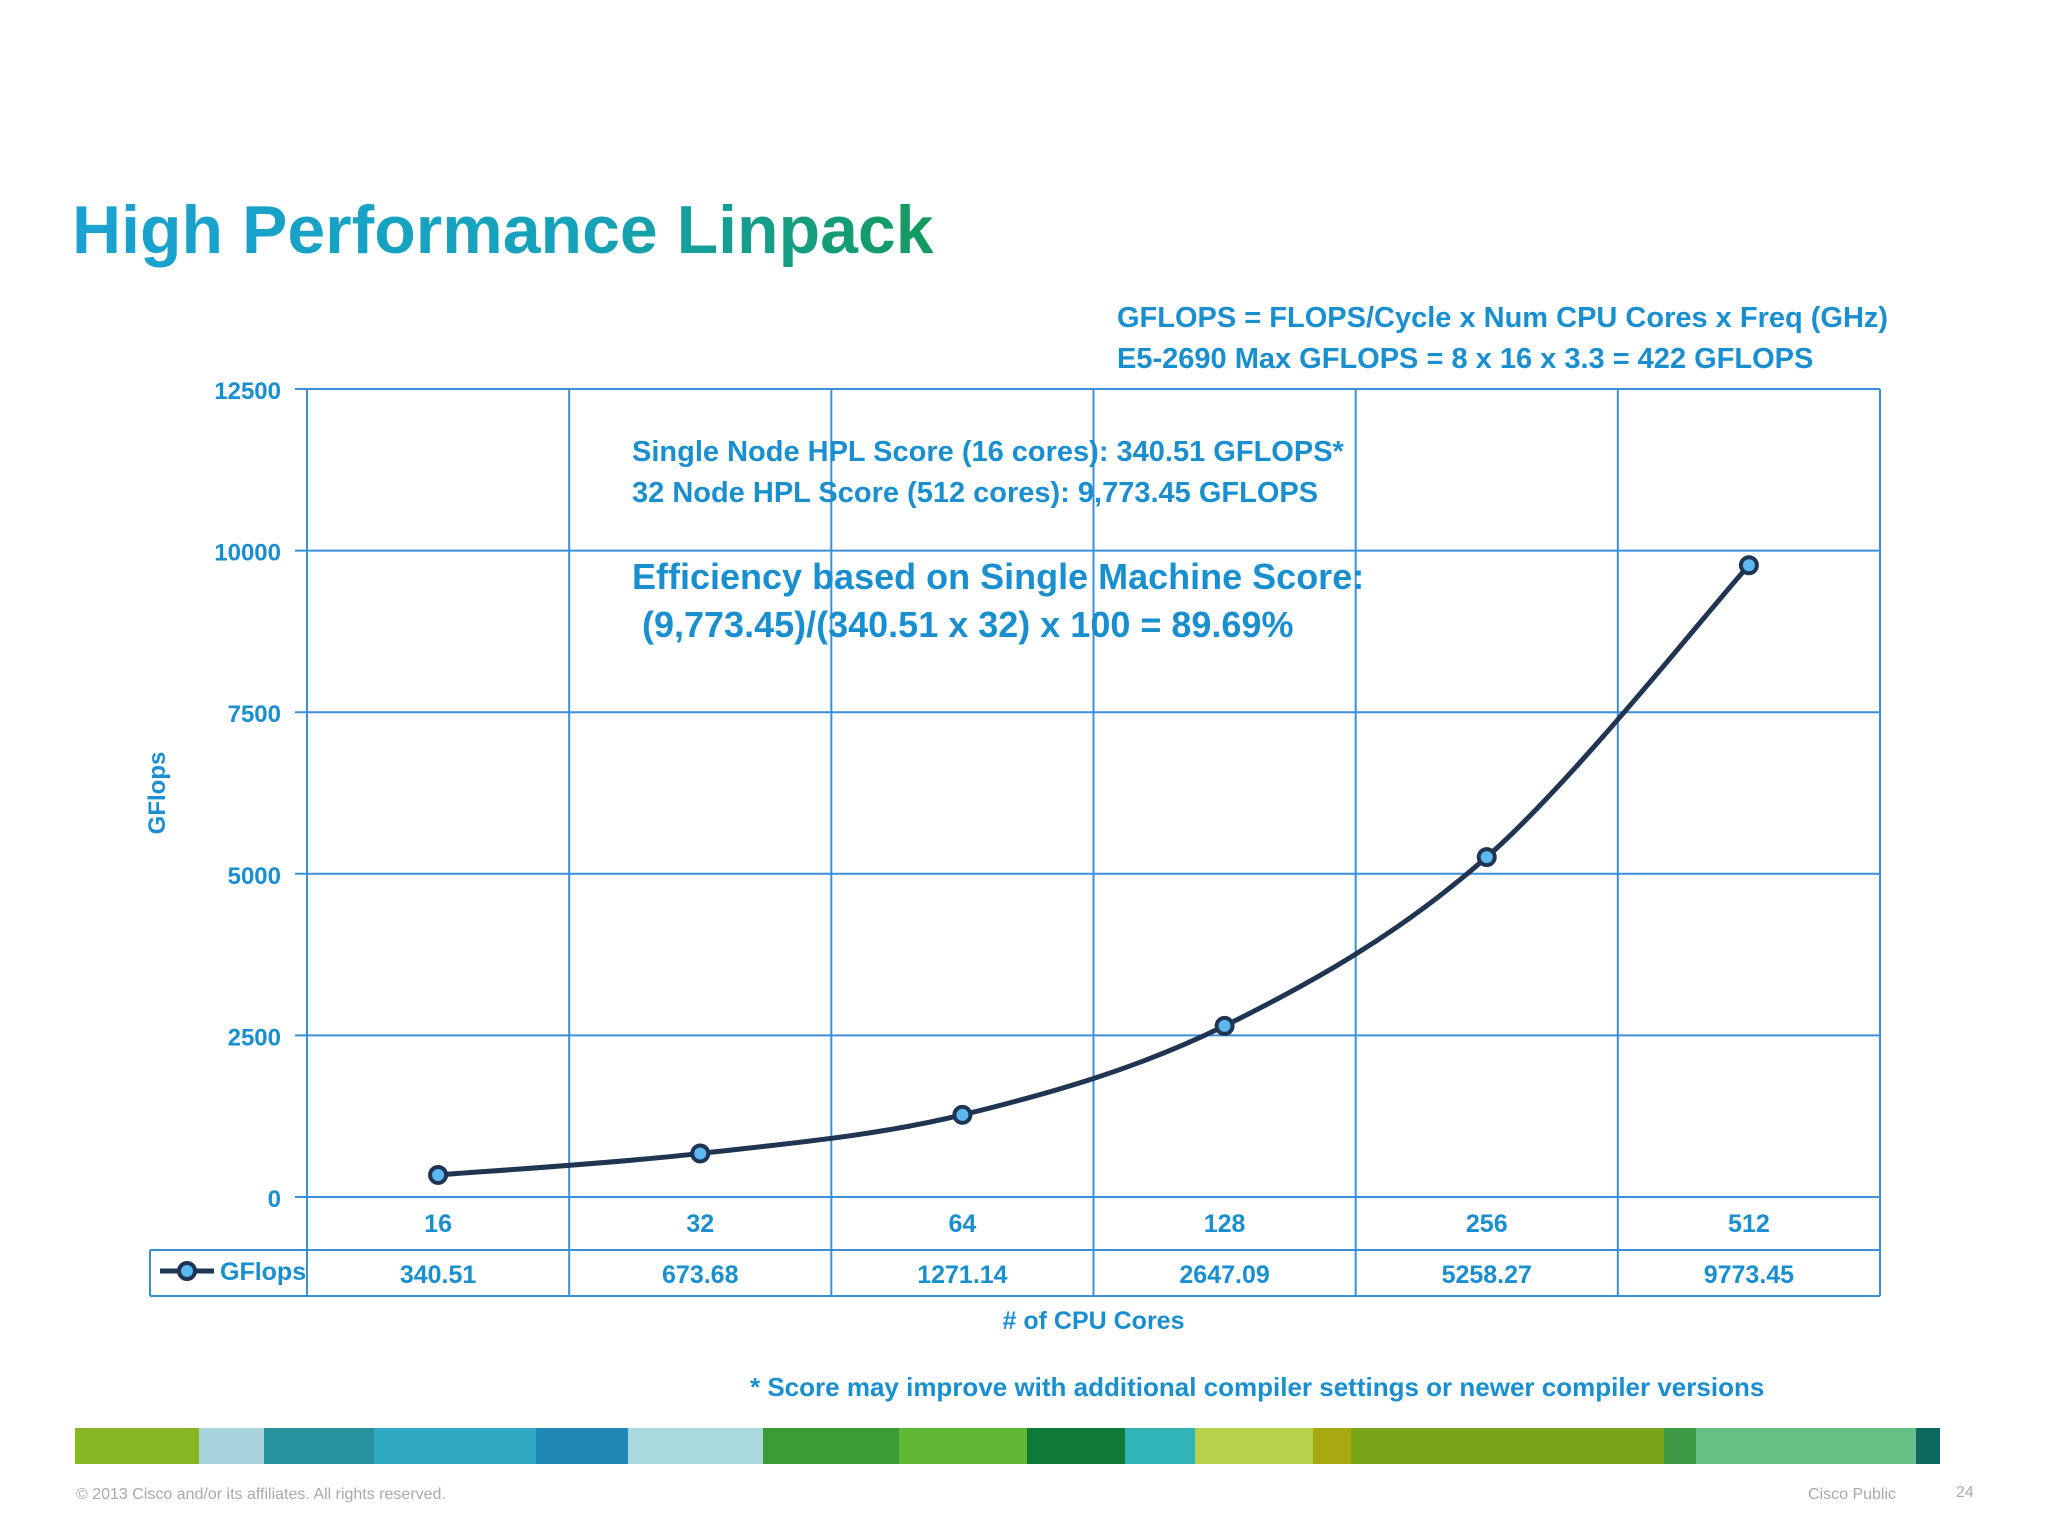 The image size is (2048, 1536). I want to click on data-value-label: 2647.09, so click(1224, 1275).